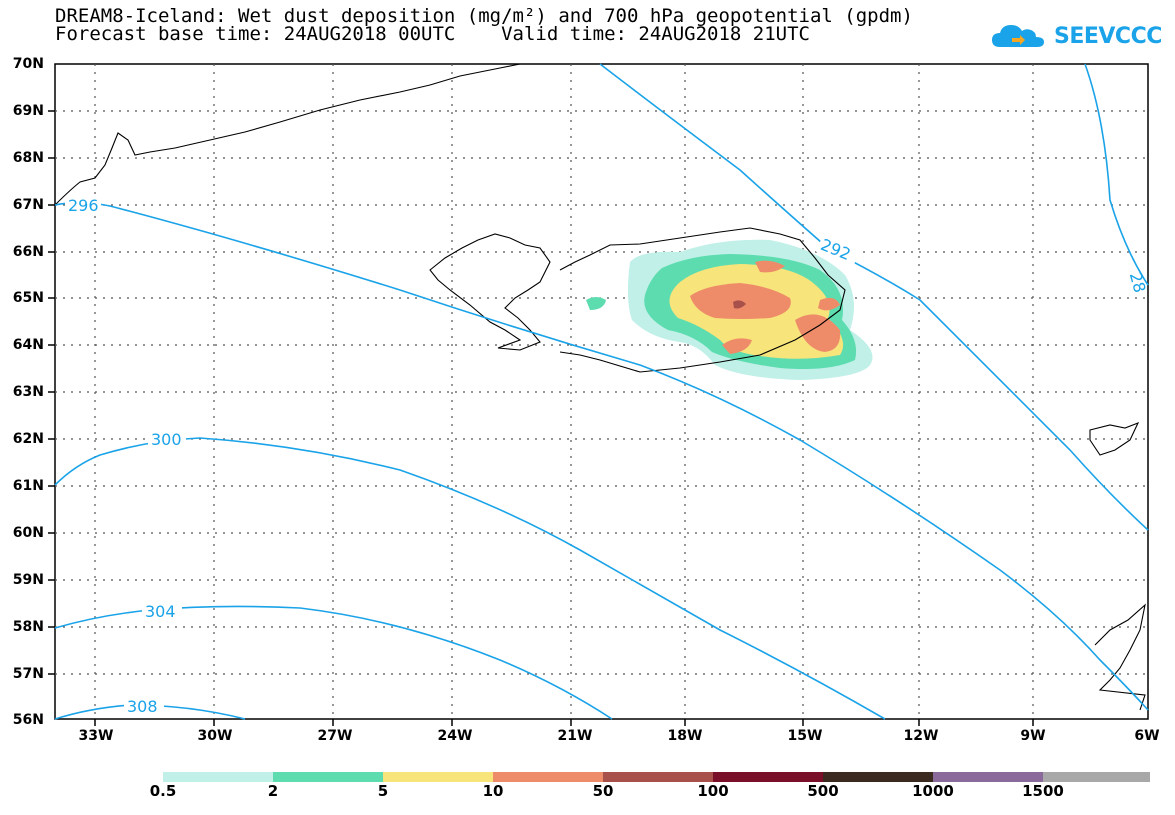 The height and width of the screenshot is (815, 1175). I want to click on colorbar, so click(656, 777).